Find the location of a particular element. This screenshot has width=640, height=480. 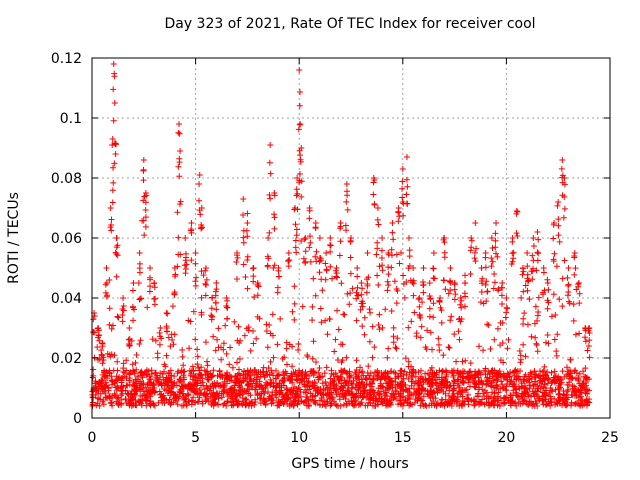

y-tick-label: 0.08 is located at coordinates (66, 179).